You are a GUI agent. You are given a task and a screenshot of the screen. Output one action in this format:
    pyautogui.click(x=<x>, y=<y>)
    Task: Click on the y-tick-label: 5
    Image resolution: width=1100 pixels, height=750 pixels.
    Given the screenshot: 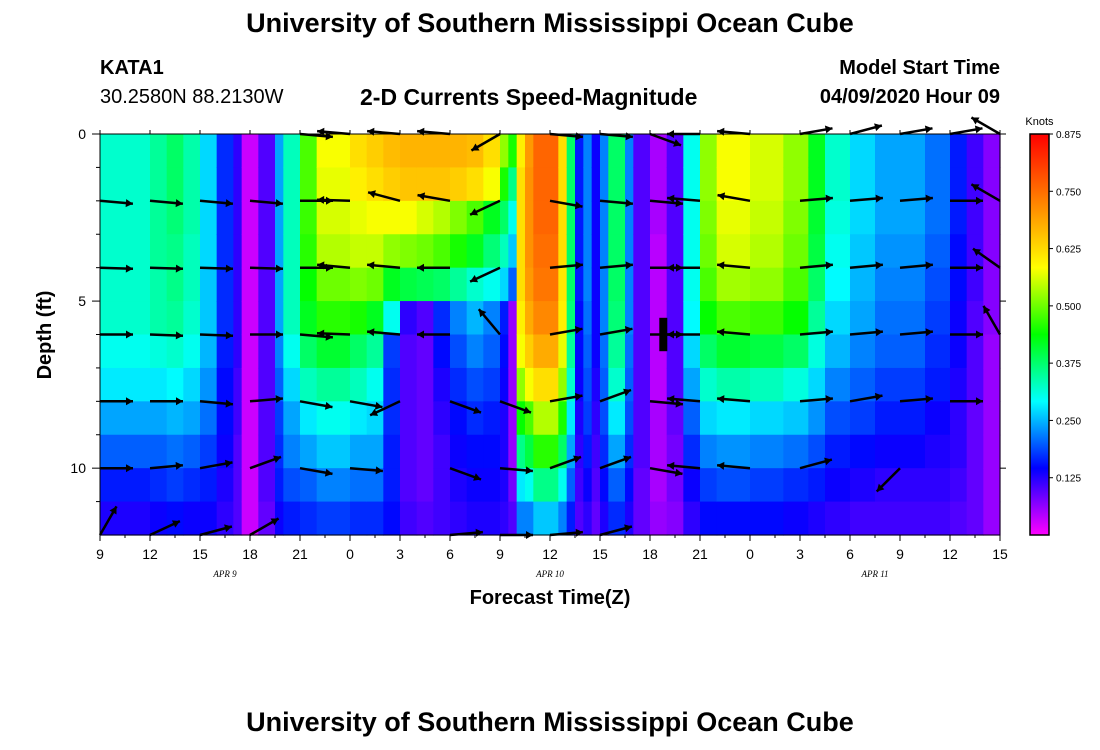 What is the action you would take?
    pyautogui.click(x=82, y=301)
    